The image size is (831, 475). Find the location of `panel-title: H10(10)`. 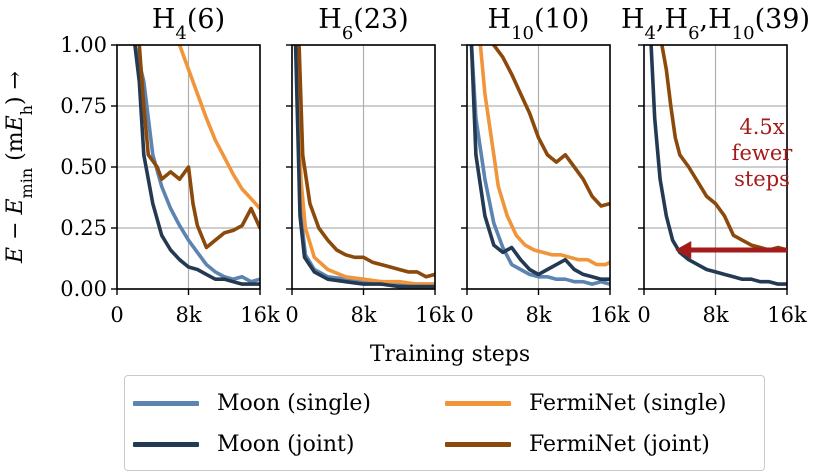

panel-title: H10(10) is located at coordinates (539, 24).